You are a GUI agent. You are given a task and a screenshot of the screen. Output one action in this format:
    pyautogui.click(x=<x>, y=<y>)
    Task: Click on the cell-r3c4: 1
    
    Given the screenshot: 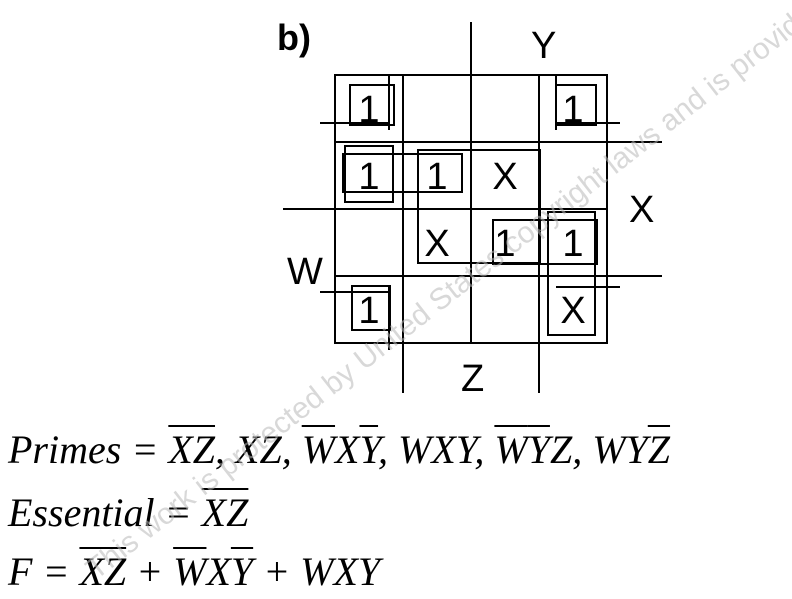 What is the action you would take?
    pyautogui.click(x=572, y=244)
    